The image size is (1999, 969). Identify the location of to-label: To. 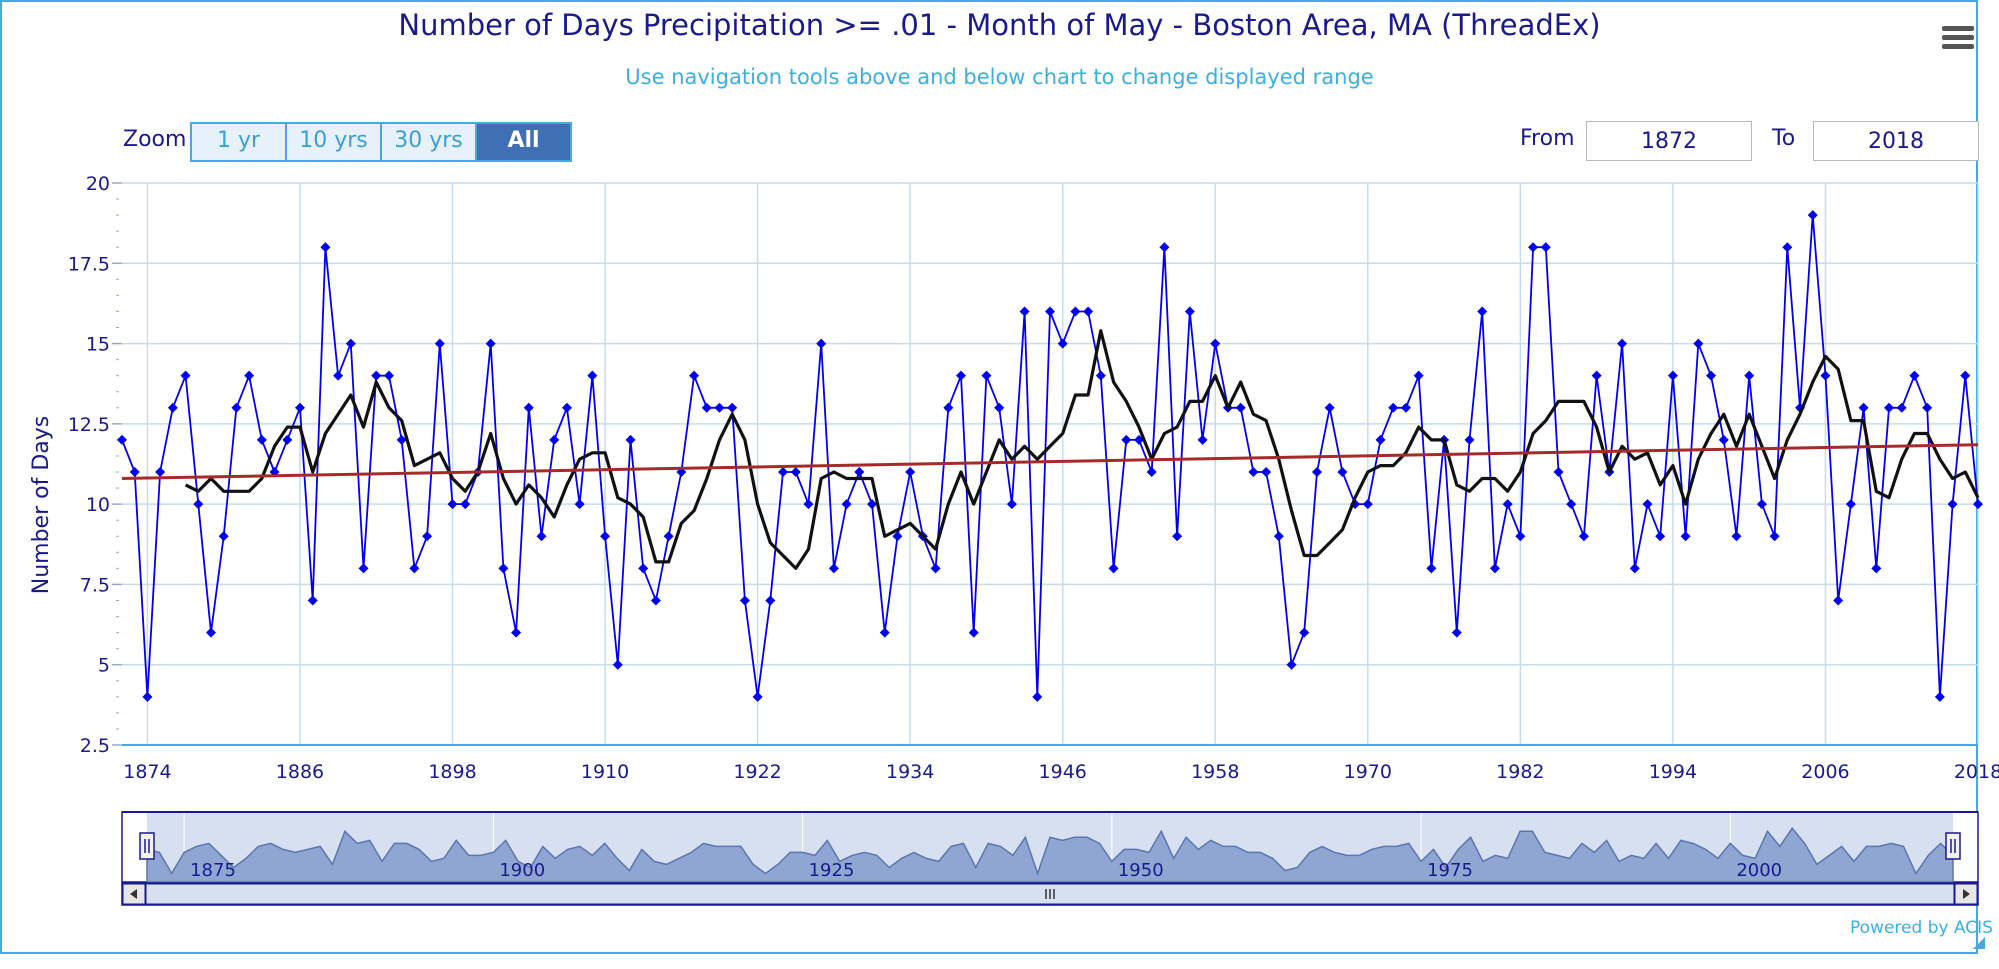
(1784, 138).